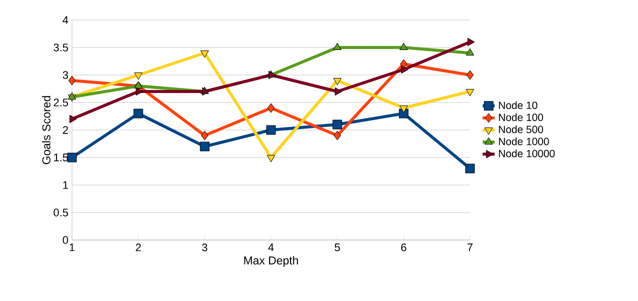 This screenshot has height=301, width=638. What do you see at coordinates (403, 248) in the screenshot?
I see `x-tick-label: 6` at bounding box center [403, 248].